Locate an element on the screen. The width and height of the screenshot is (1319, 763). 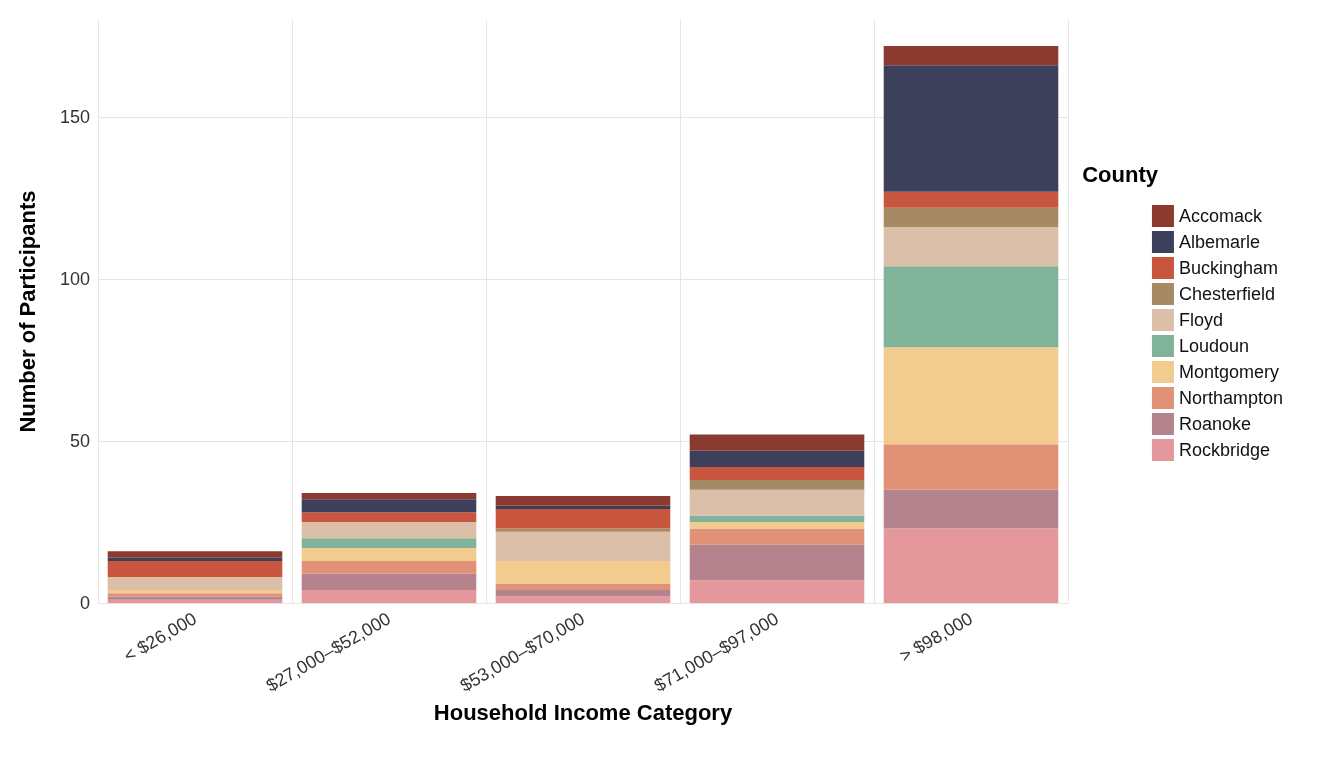
legend-label: Albemarle is located at coordinates (1219, 242).